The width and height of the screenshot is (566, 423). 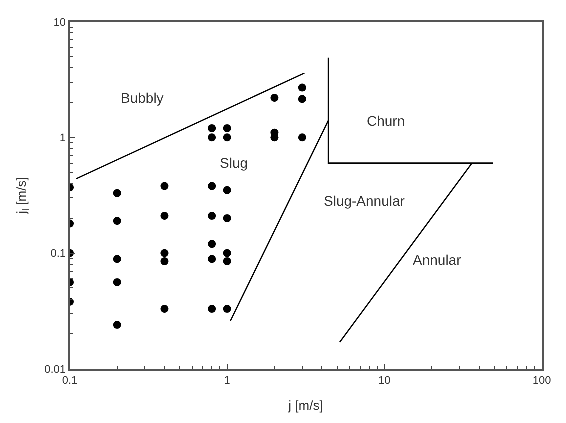 I want to click on y-tick-label: 1, so click(x=63, y=138).